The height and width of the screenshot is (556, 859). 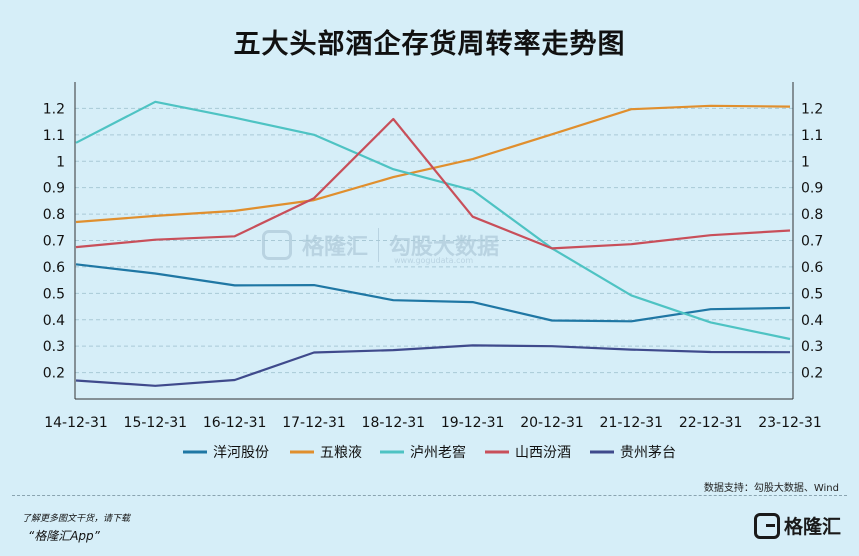 What do you see at coordinates (235, 423) in the screenshot?
I see `x-tick-label: 16-12-31` at bounding box center [235, 423].